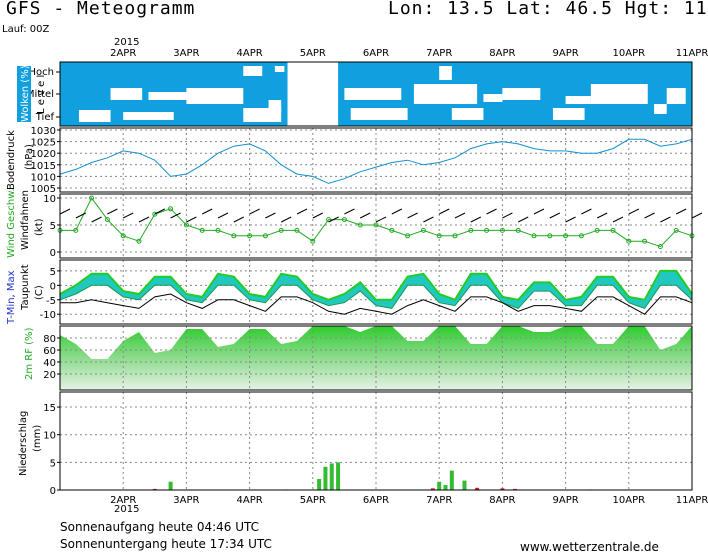 The image size is (708, 553). What do you see at coordinates (566, 500) in the screenshot?
I see `day-label-bottom: 9APR` at bounding box center [566, 500].